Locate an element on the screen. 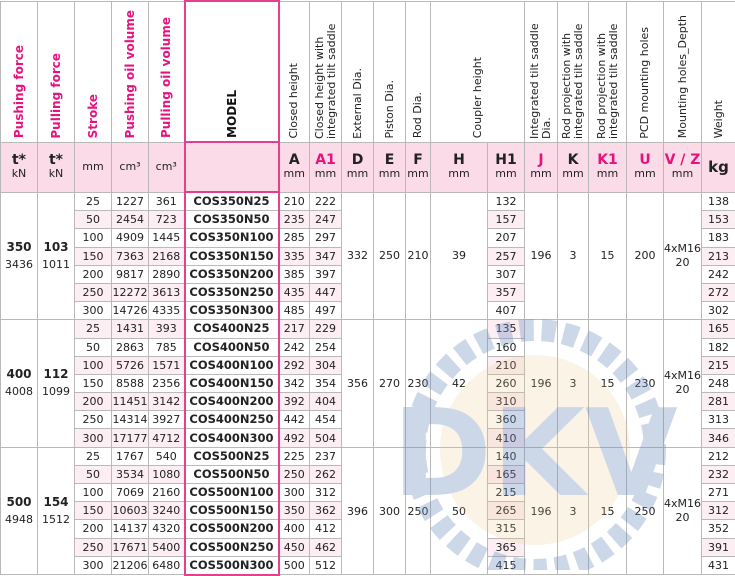 The width and height of the screenshot is (735, 576). pulling-force-kn: 1011 is located at coordinates (56, 264).